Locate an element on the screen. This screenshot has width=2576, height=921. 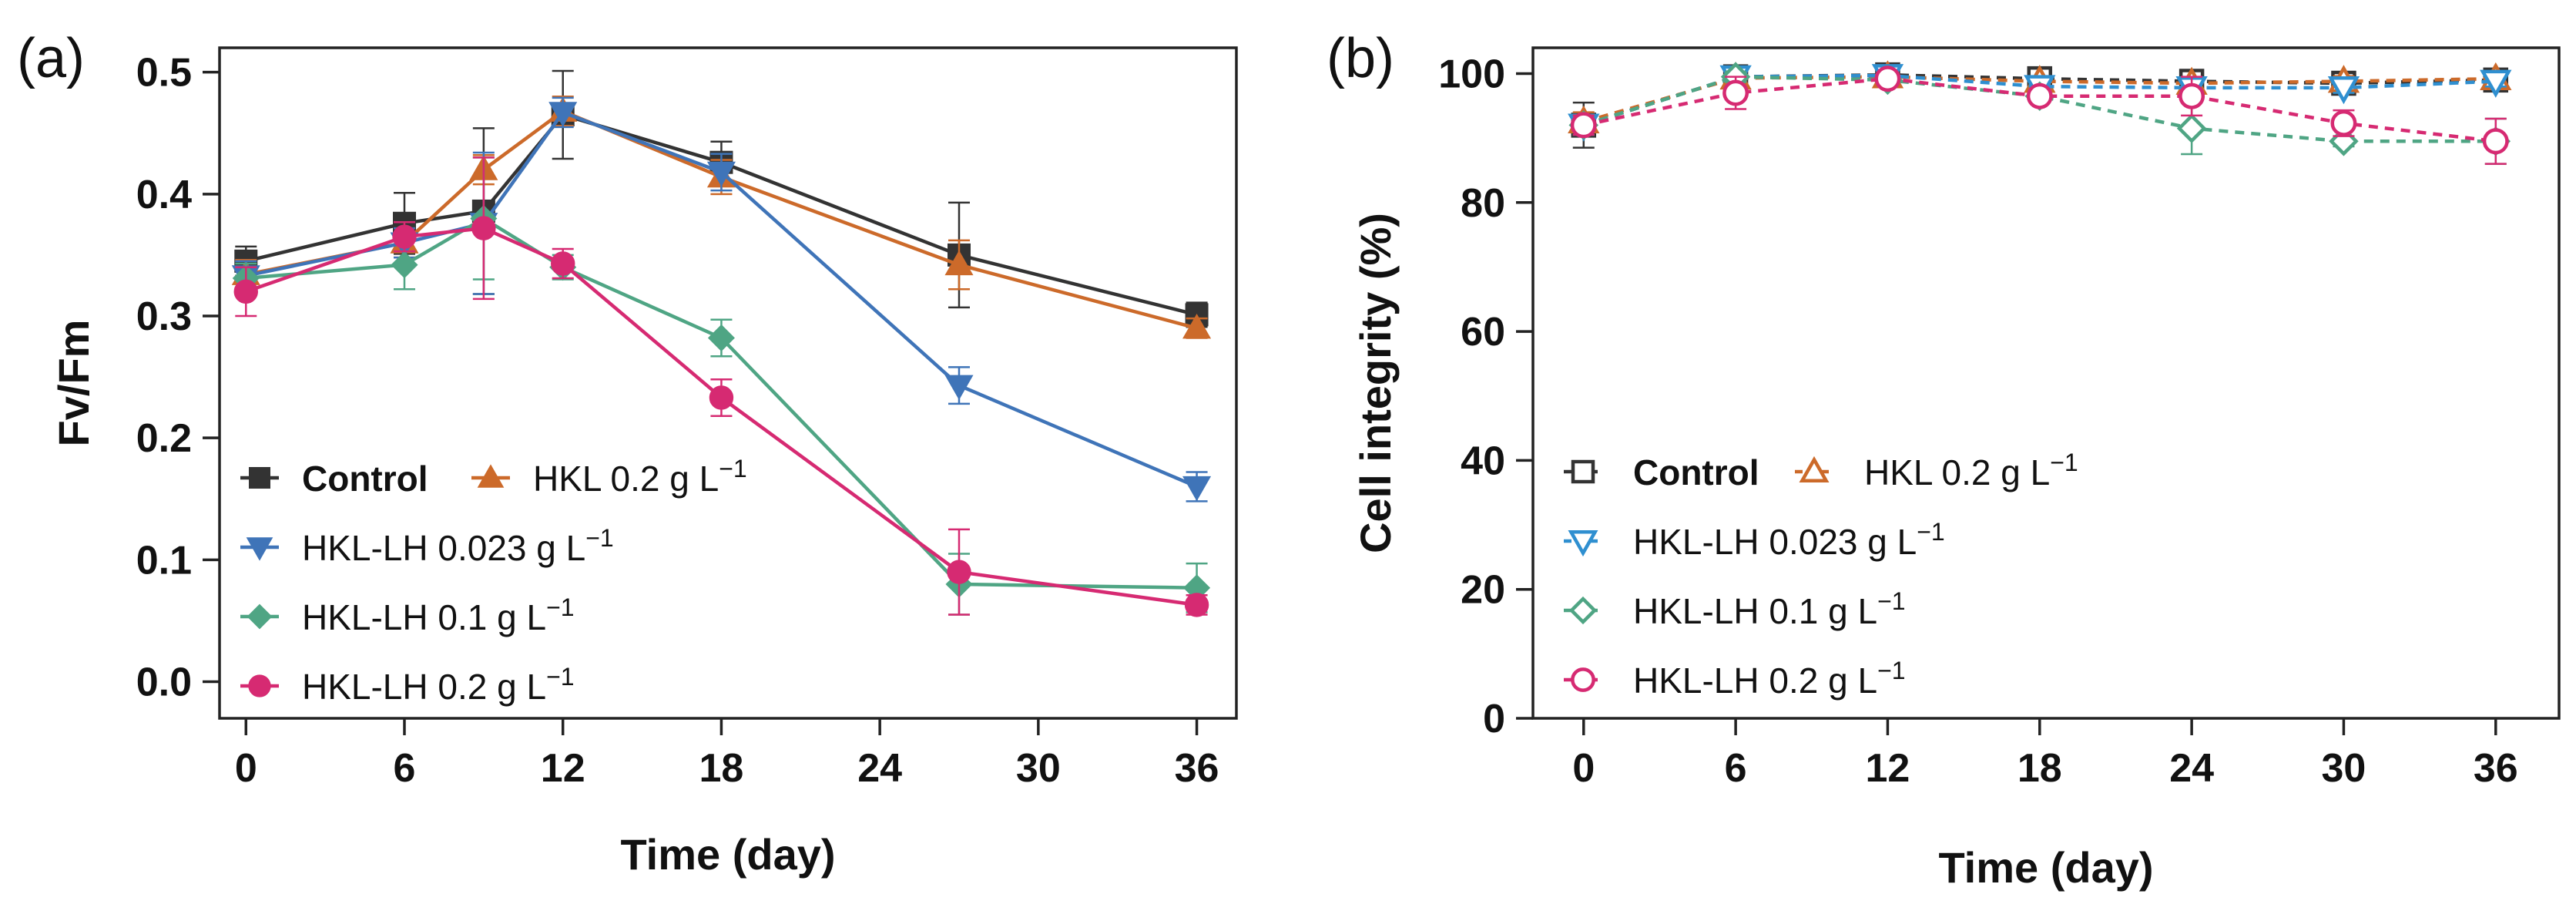
panel-label: (a) is located at coordinates (51, 58).